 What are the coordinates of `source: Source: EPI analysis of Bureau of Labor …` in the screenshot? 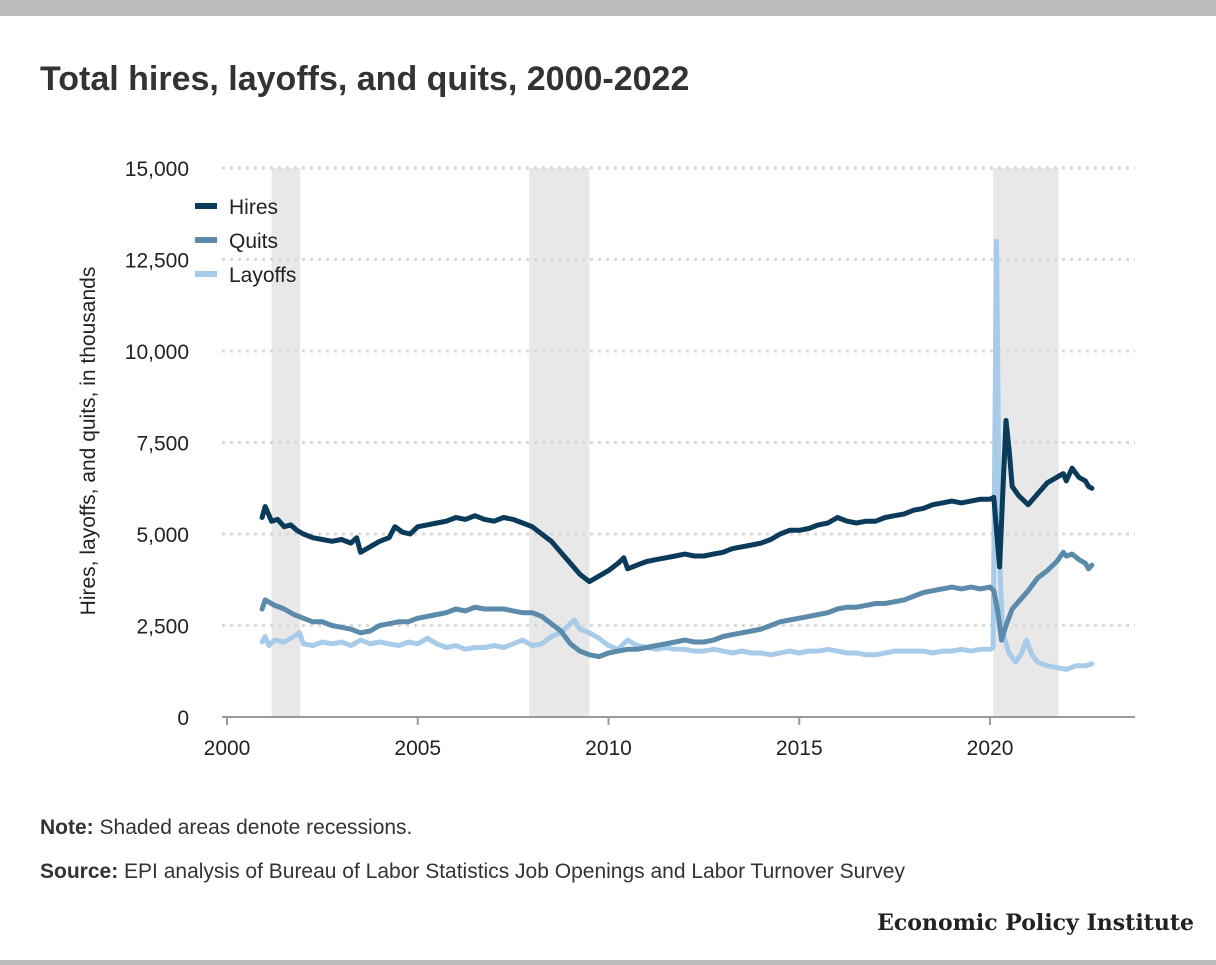 It's located at (472, 872).